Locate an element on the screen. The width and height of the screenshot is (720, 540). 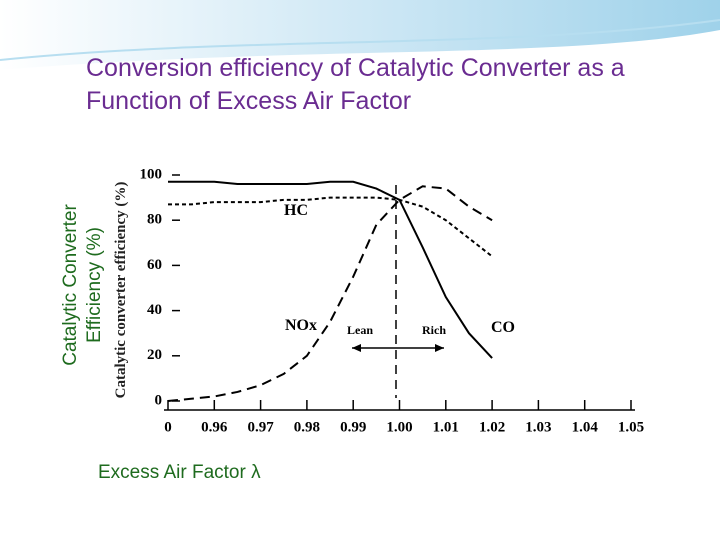
y-axis-label: Catalytic Converter is located at coordinates (70, 285).